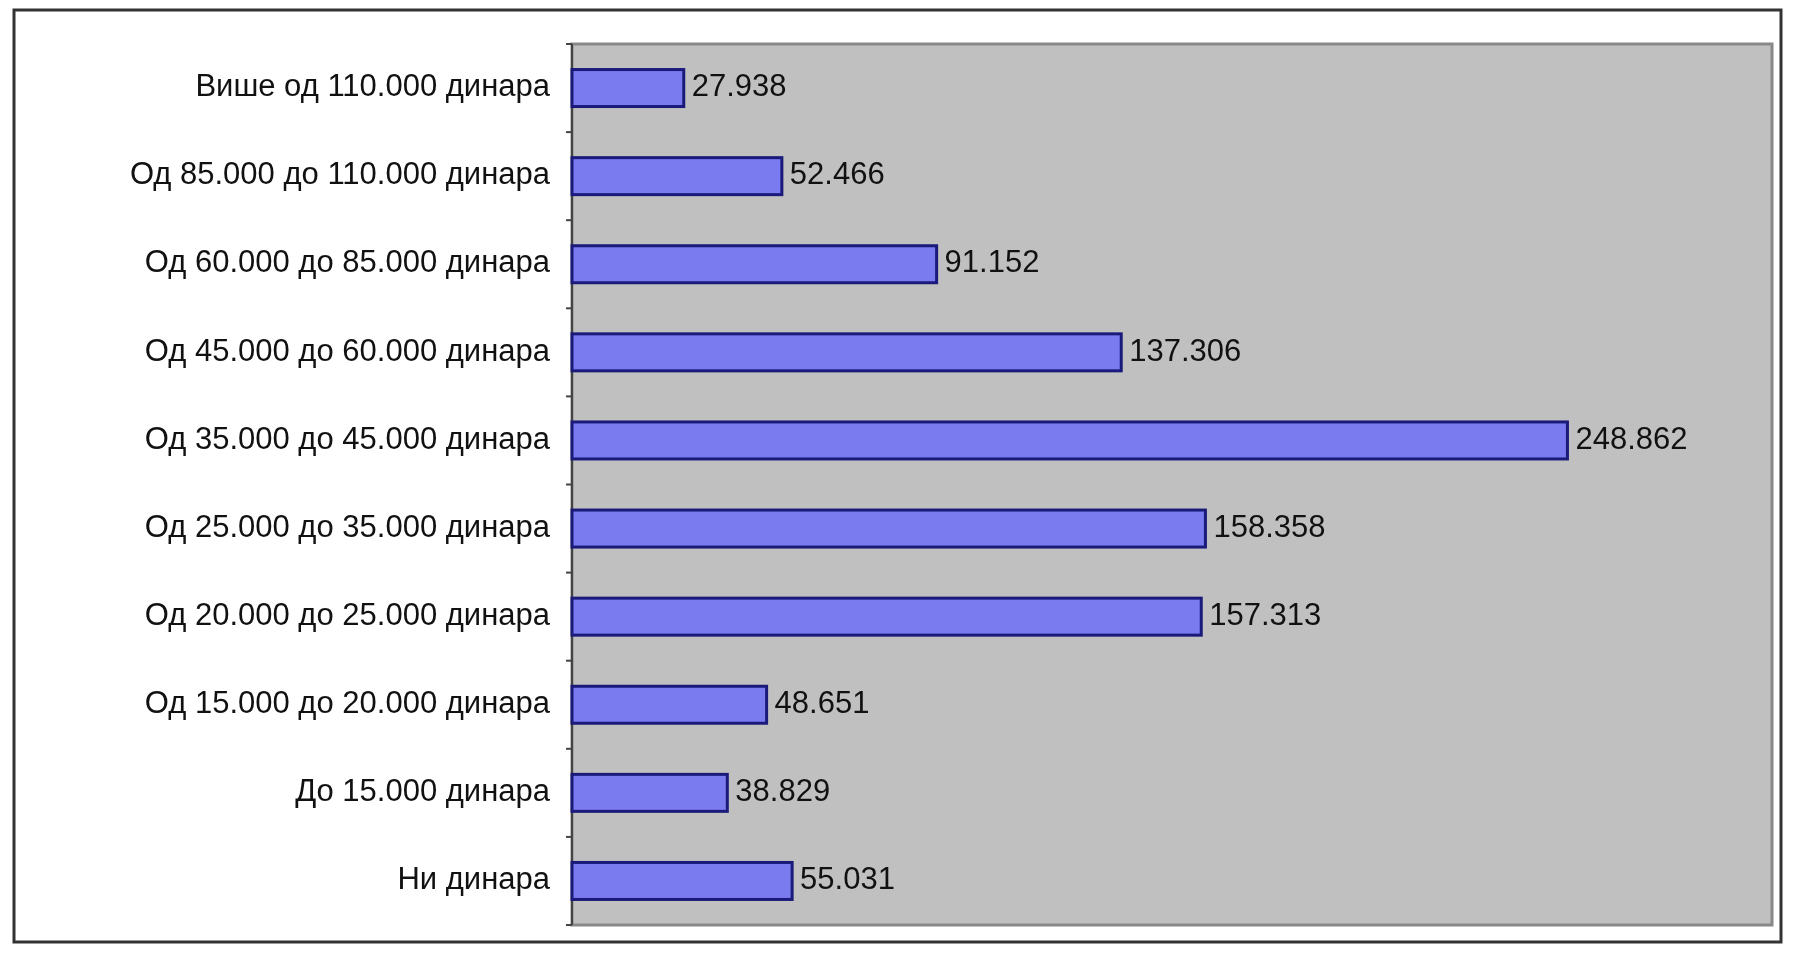 The height and width of the screenshot is (954, 1795). What do you see at coordinates (347, 614) in the screenshot?
I see `y-tick-label: Од 20.000 до 25.000 динара` at bounding box center [347, 614].